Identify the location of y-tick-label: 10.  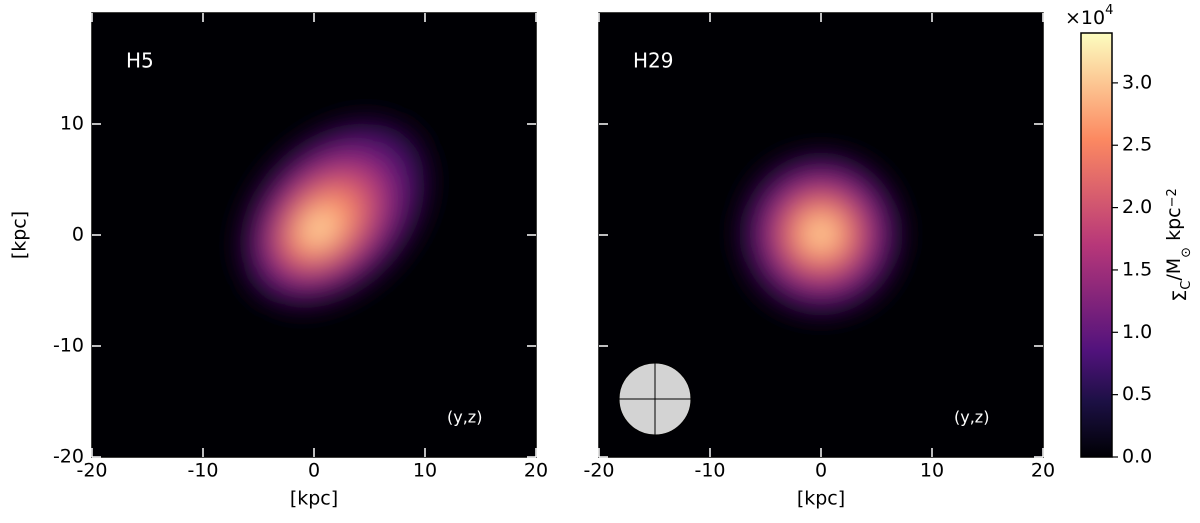
(72, 124).